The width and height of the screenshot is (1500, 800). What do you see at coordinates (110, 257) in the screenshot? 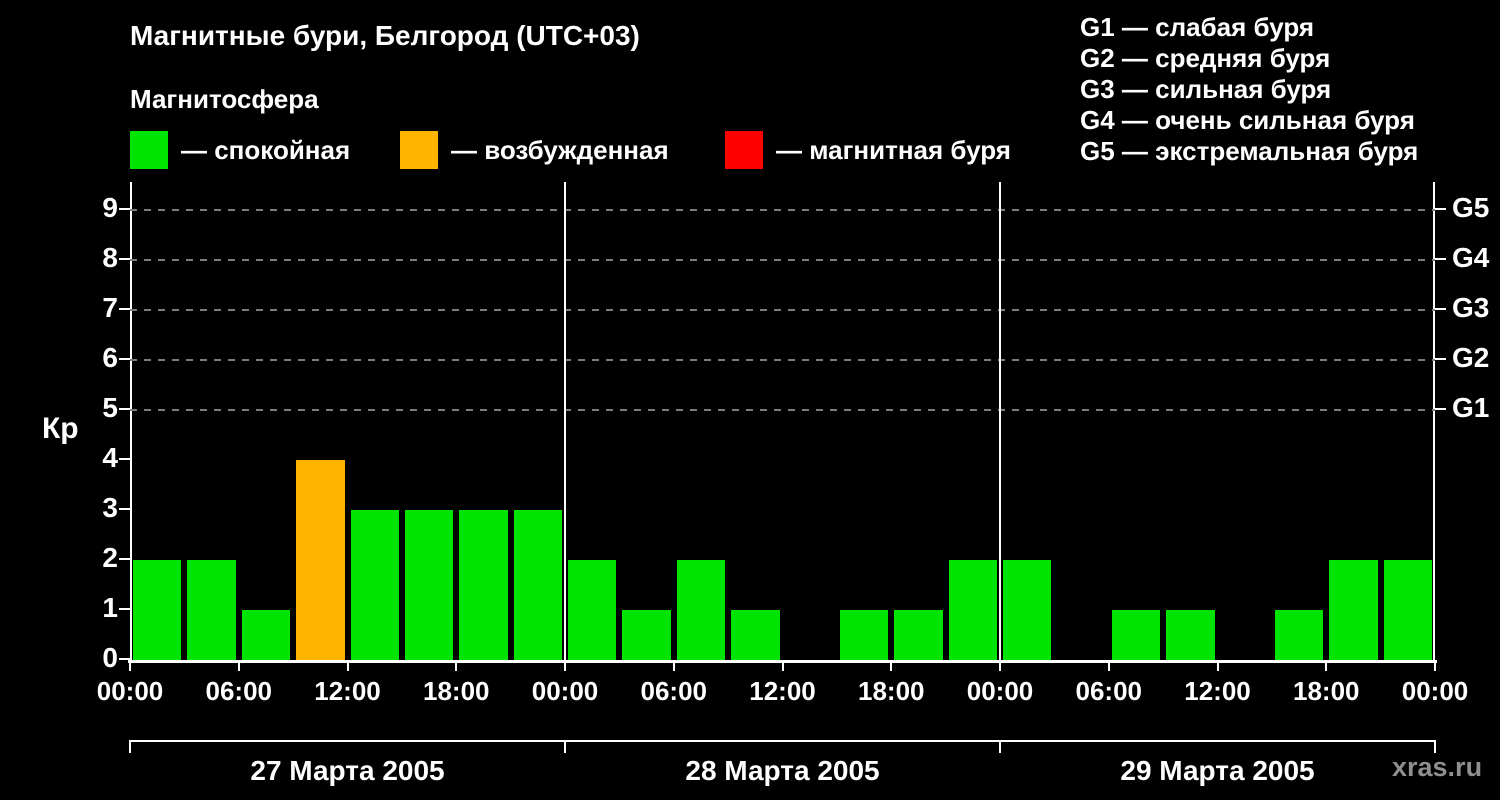
I see `y-axis-label: 8` at bounding box center [110, 257].